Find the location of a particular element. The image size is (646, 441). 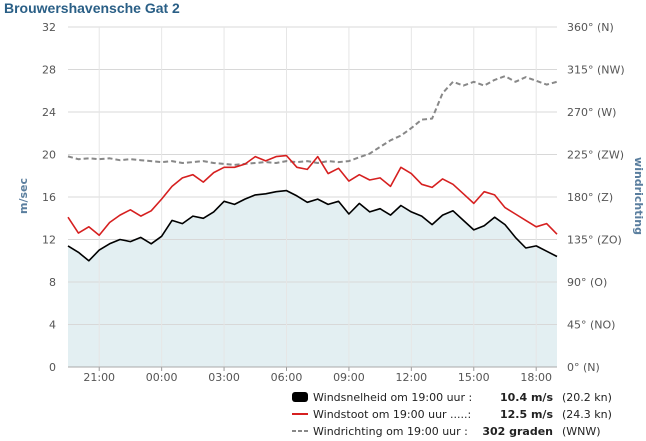

legend-value: 10.4 m/s is located at coordinates (526, 397).